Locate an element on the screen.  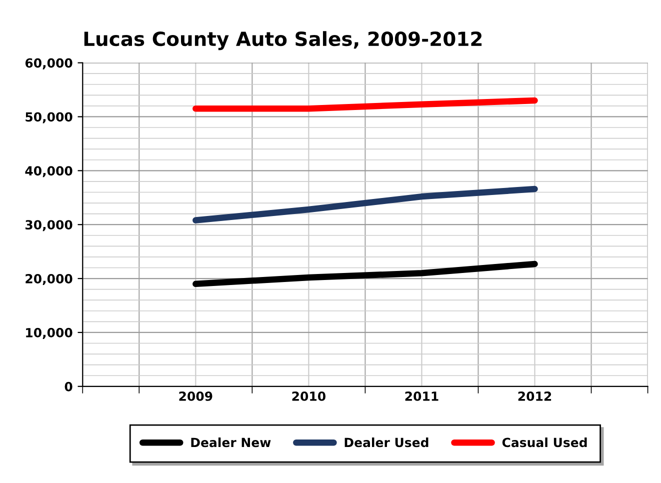
y-tick-label: 0 is located at coordinates (68, 387).